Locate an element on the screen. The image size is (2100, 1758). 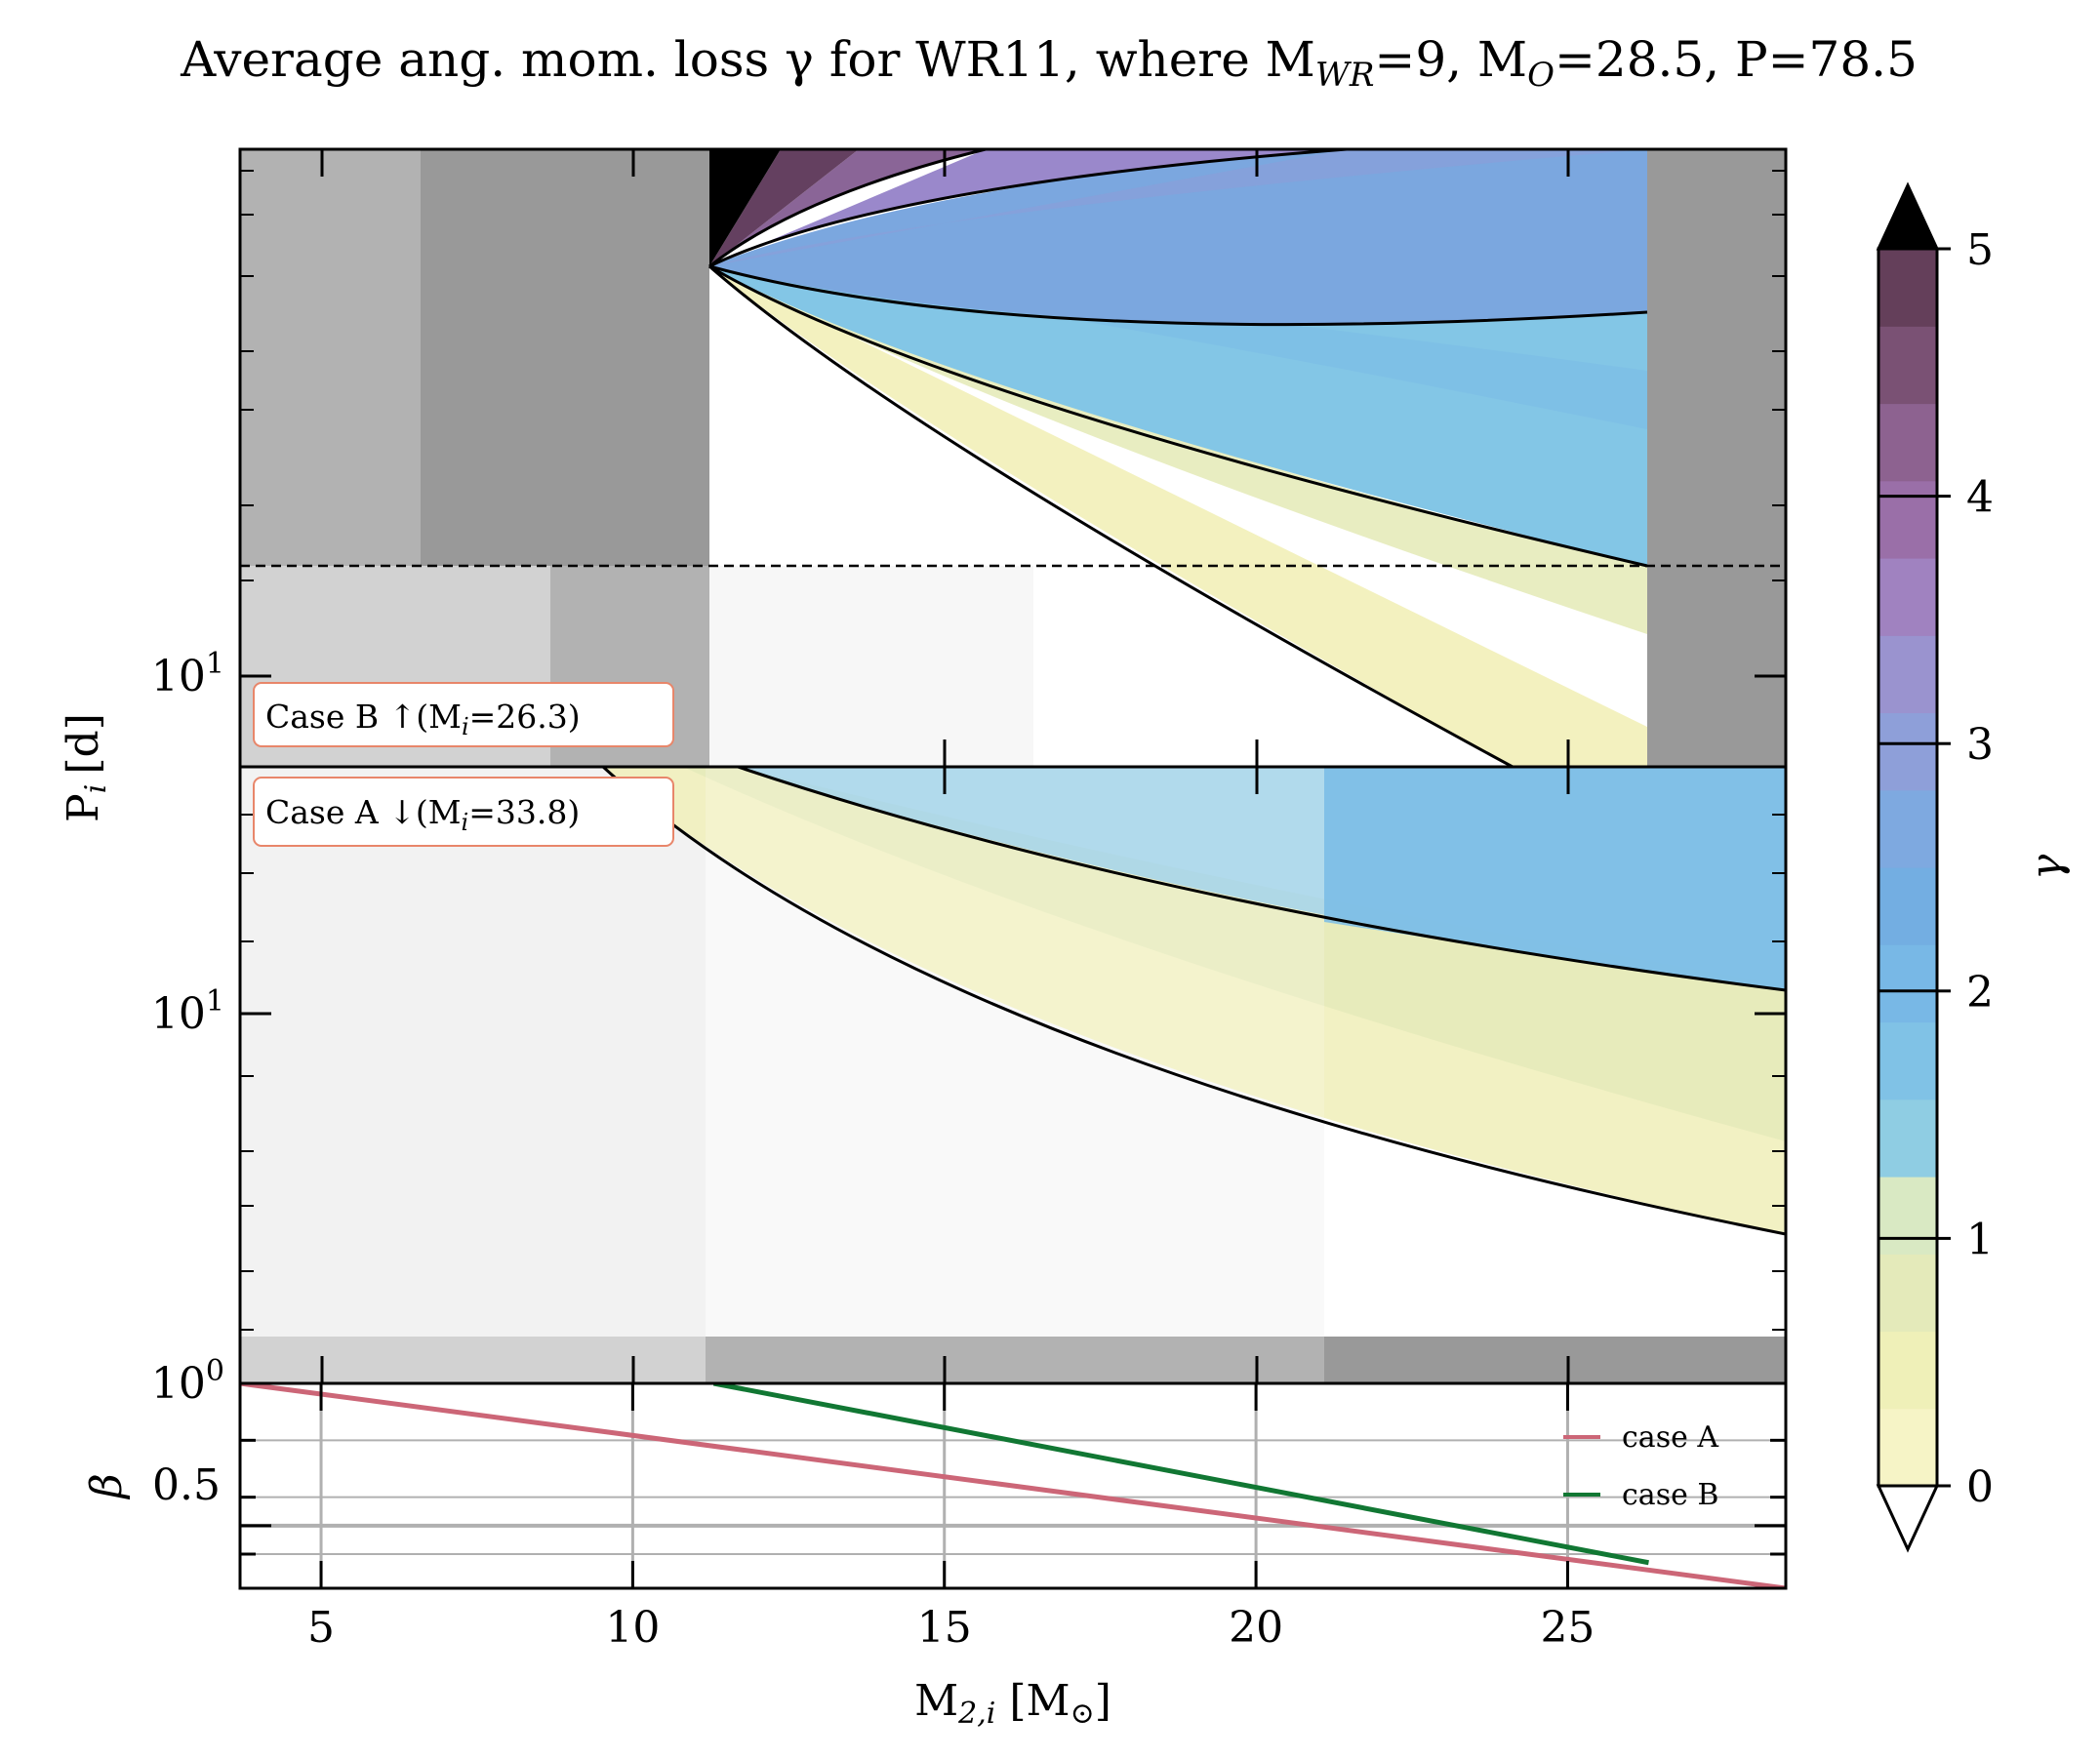
legend-case-b-label: case B is located at coordinates (1670, 1495).